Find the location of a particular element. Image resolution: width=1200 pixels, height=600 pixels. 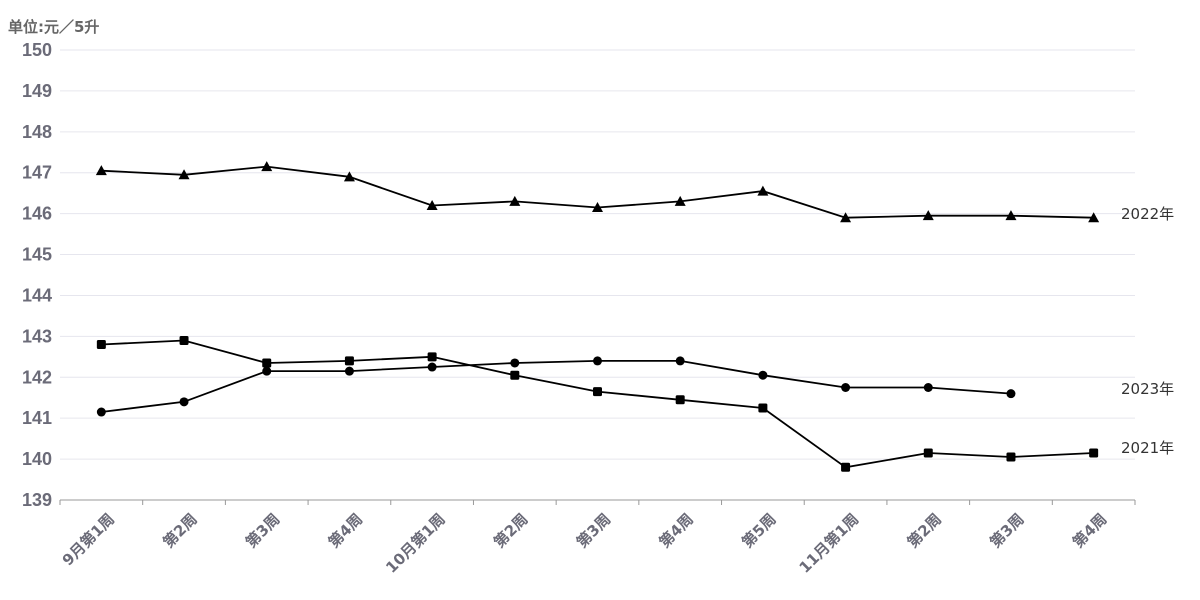

y-tick-label: 148 is located at coordinates (37, 132).